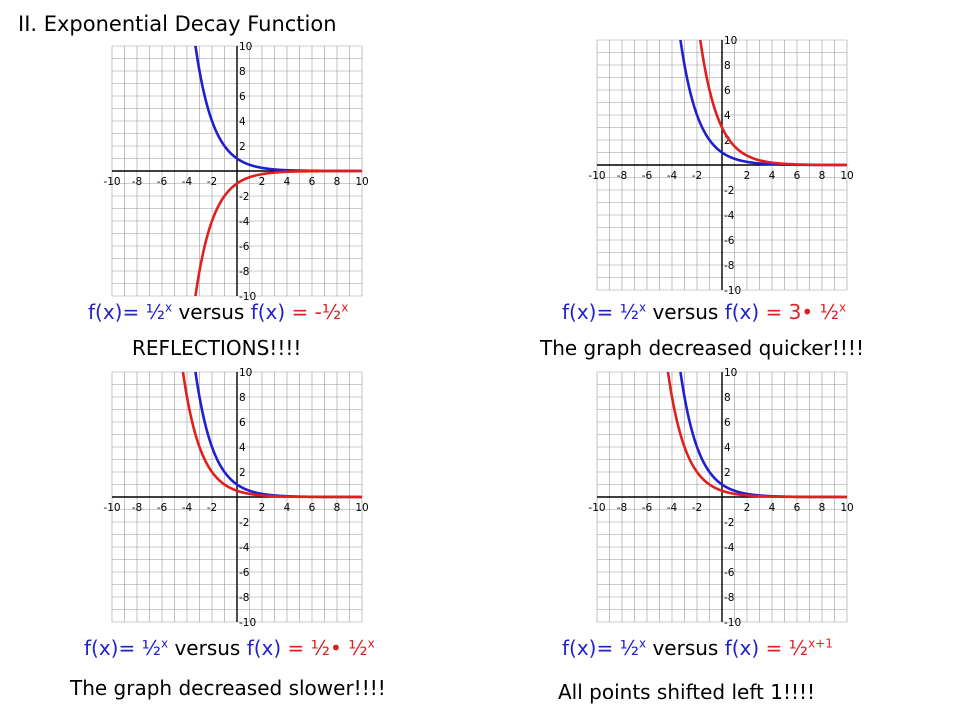 Image resolution: width=960 pixels, height=720 pixels. I want to click on y-tick-label: 4, so click(727, 116).